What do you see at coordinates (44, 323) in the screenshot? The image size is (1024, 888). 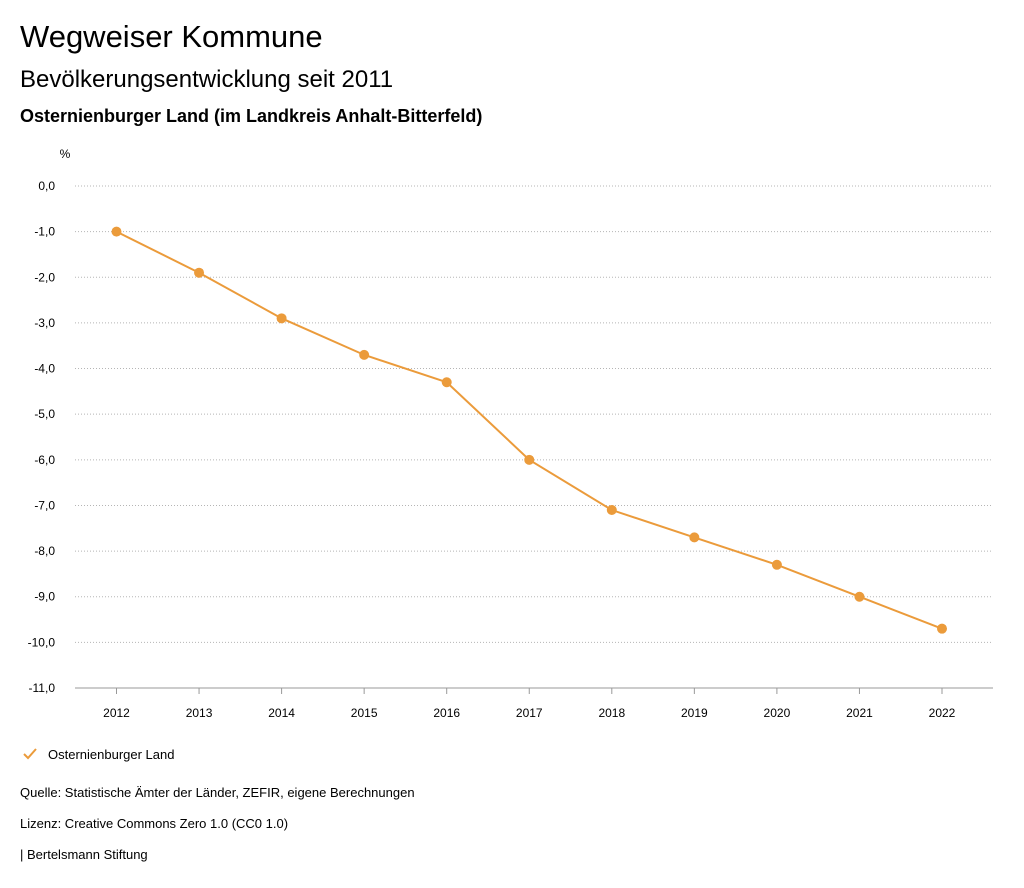 I see `y-tick-label: -3,0` at bounding box center [44, 323].